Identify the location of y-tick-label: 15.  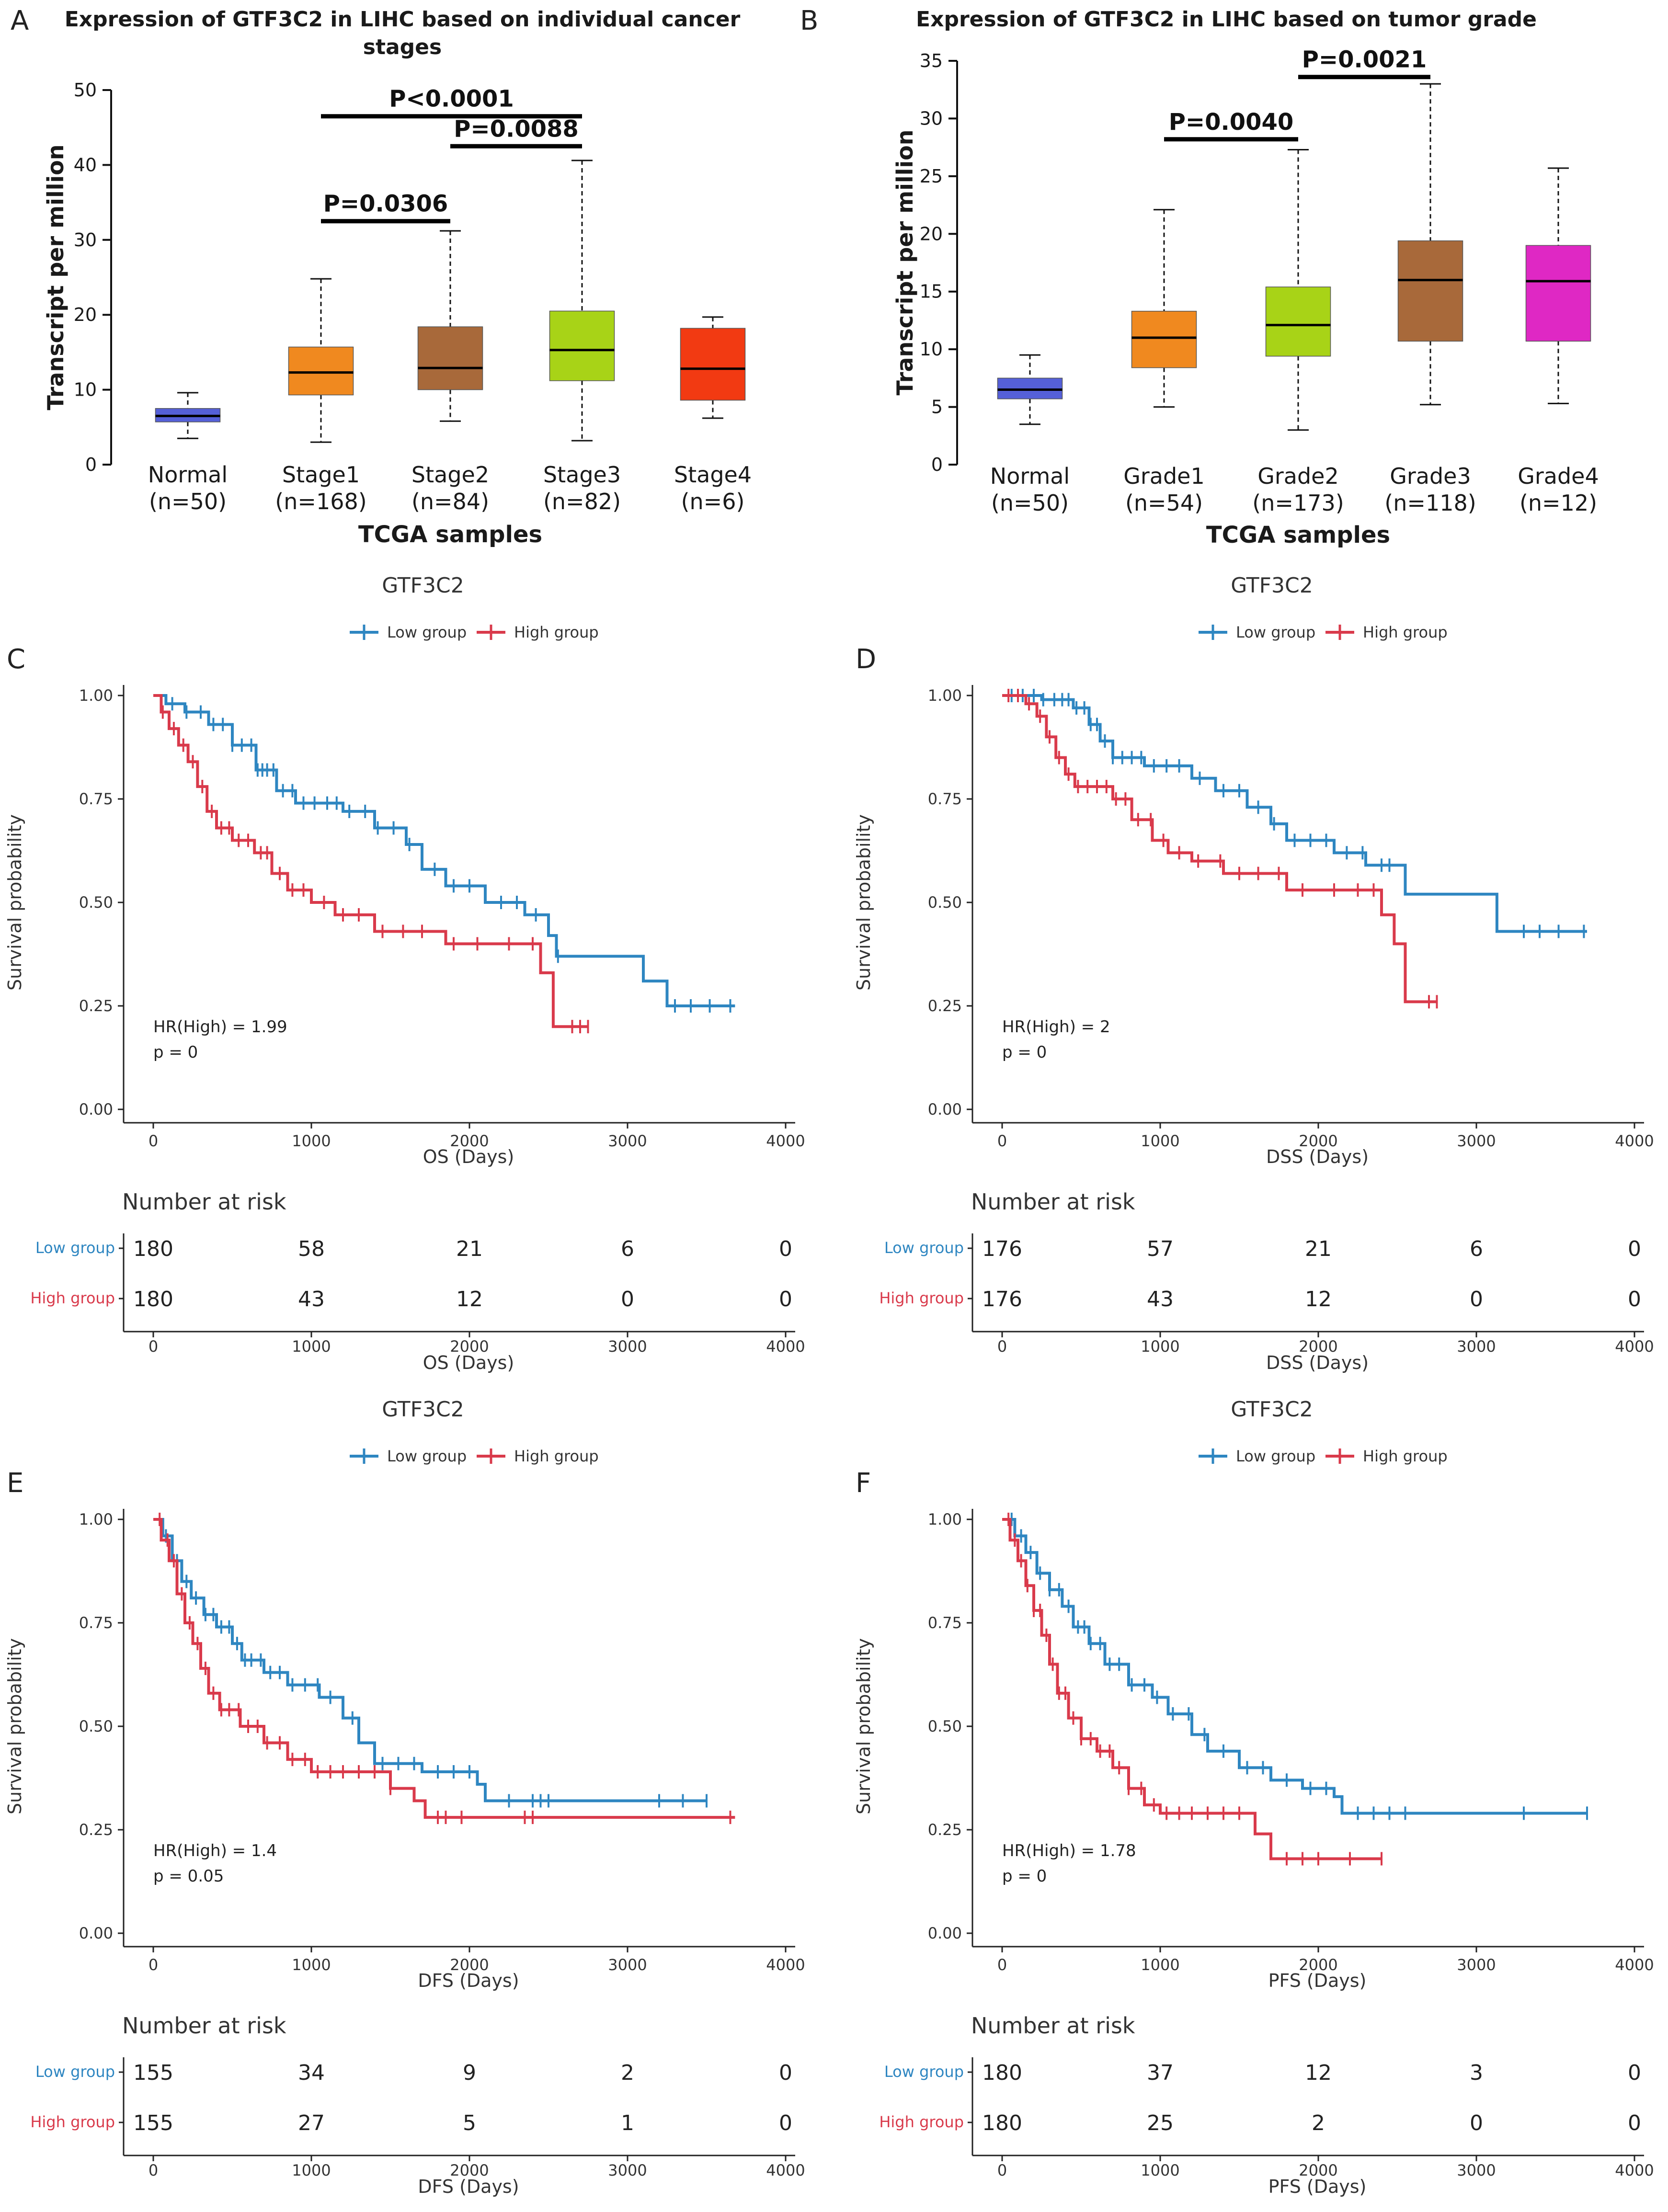
(931, 291).